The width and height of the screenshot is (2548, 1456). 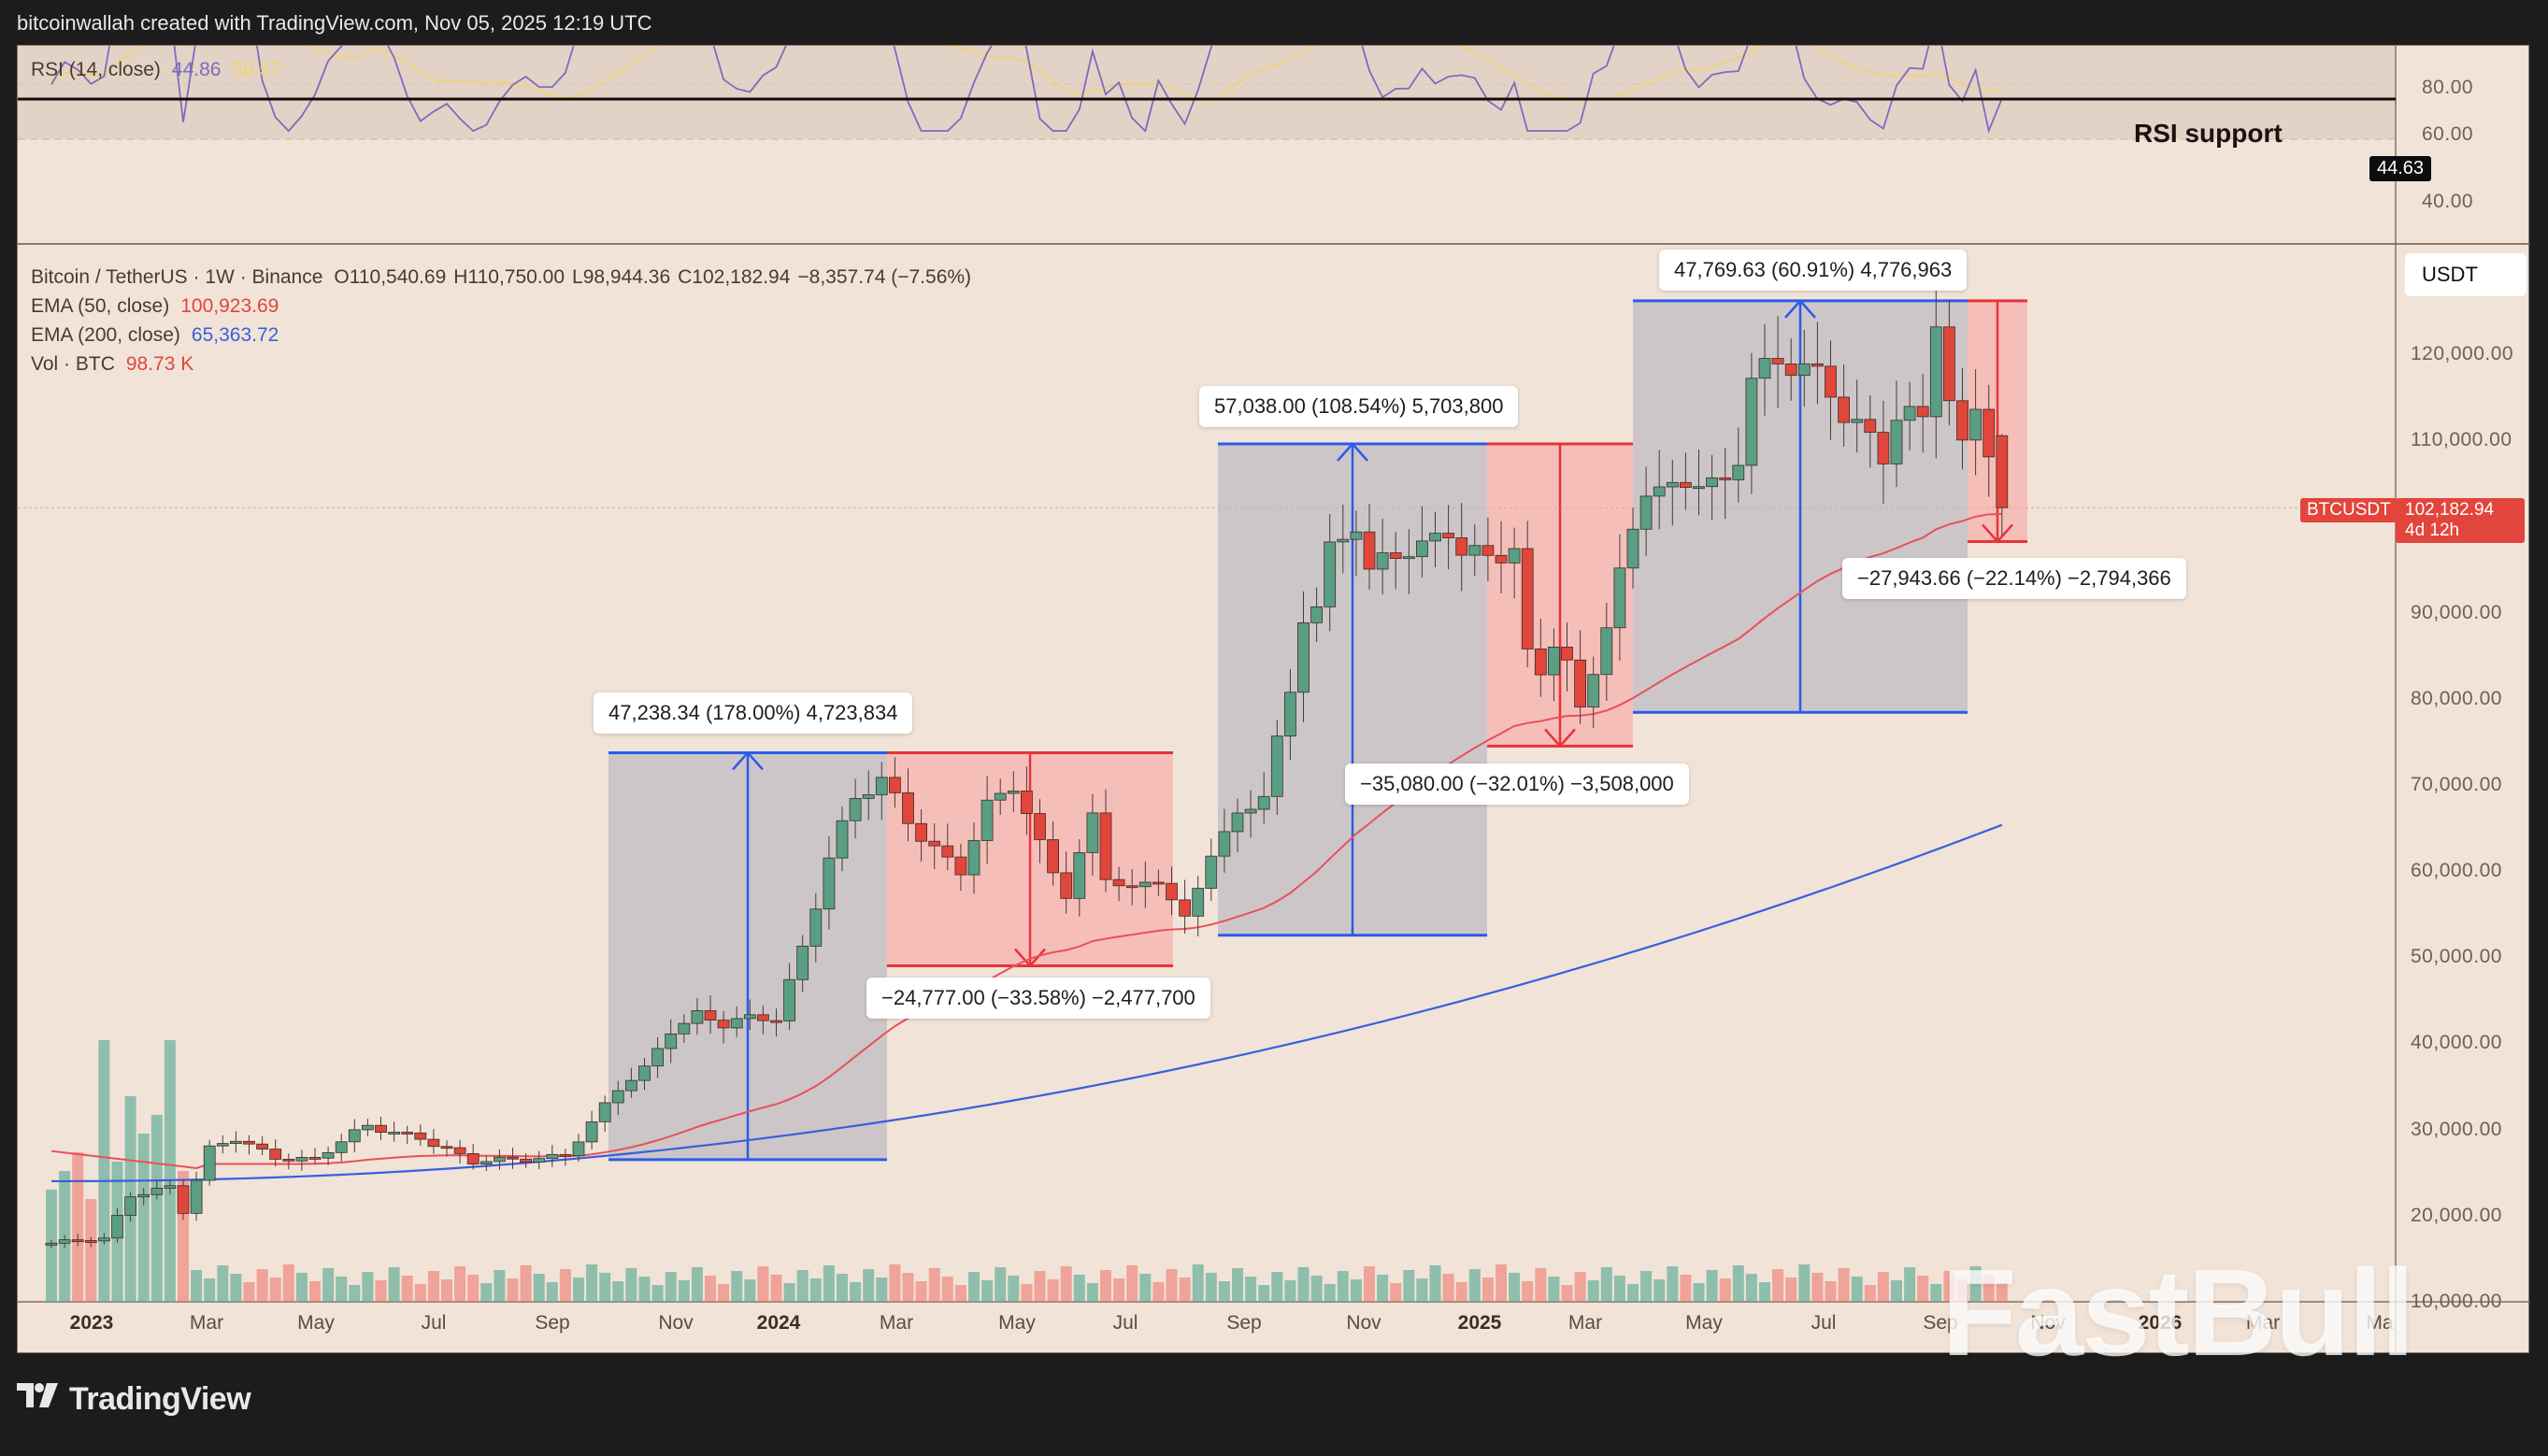 I want to click on ohlc-change: −8,357.74 (−7.56%), so click(x=884, y=277).